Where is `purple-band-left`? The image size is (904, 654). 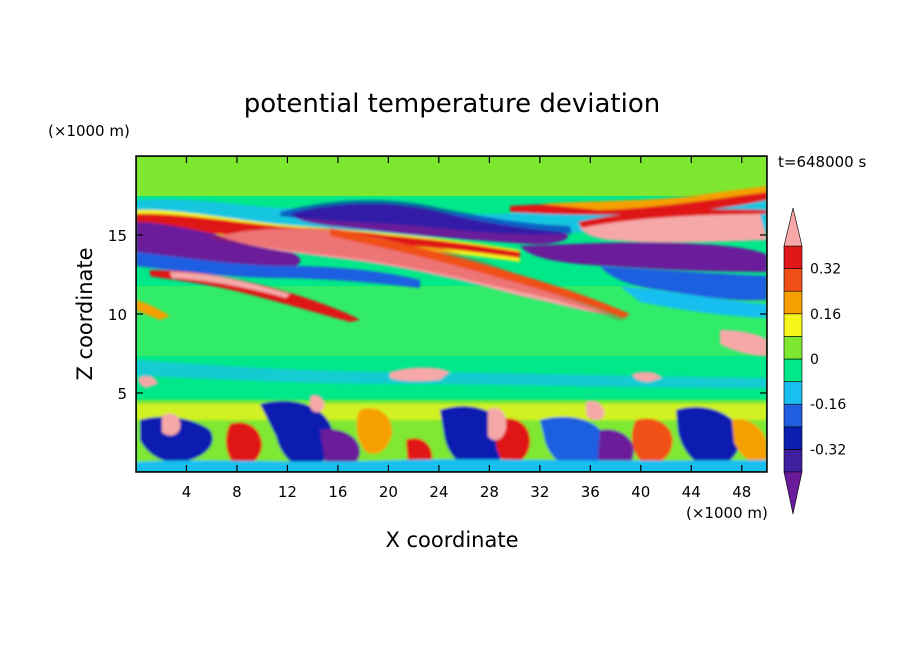
purple-band-left is located at coordinates (218, 245).